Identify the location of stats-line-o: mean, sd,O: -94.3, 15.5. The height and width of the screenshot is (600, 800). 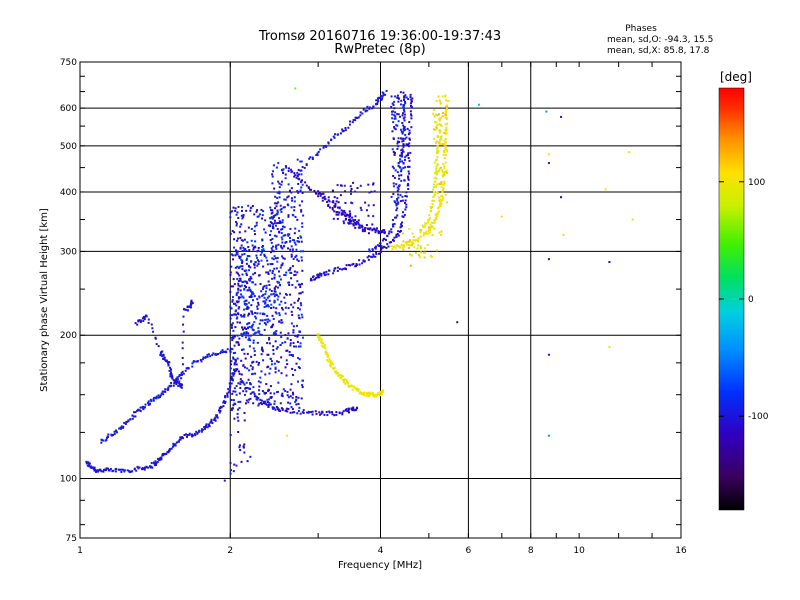
(660, 40).